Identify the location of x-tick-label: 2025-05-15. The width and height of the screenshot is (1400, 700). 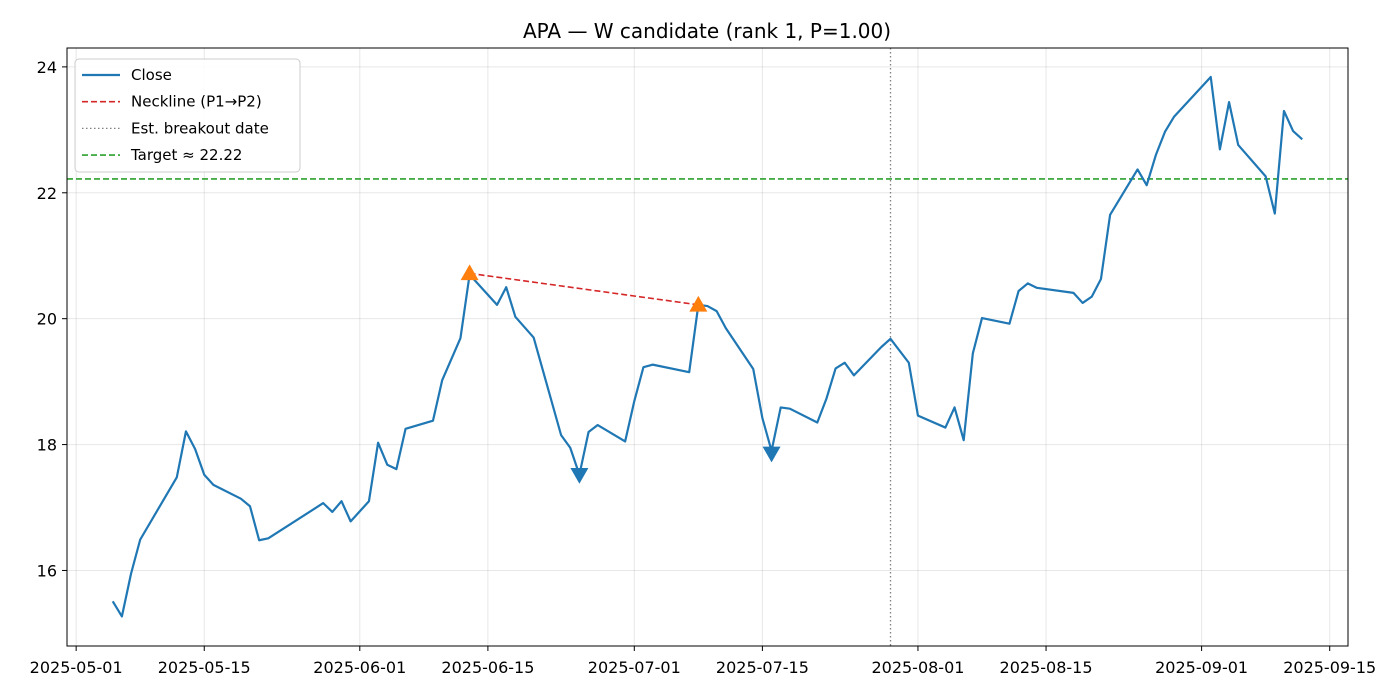
(204, 667).